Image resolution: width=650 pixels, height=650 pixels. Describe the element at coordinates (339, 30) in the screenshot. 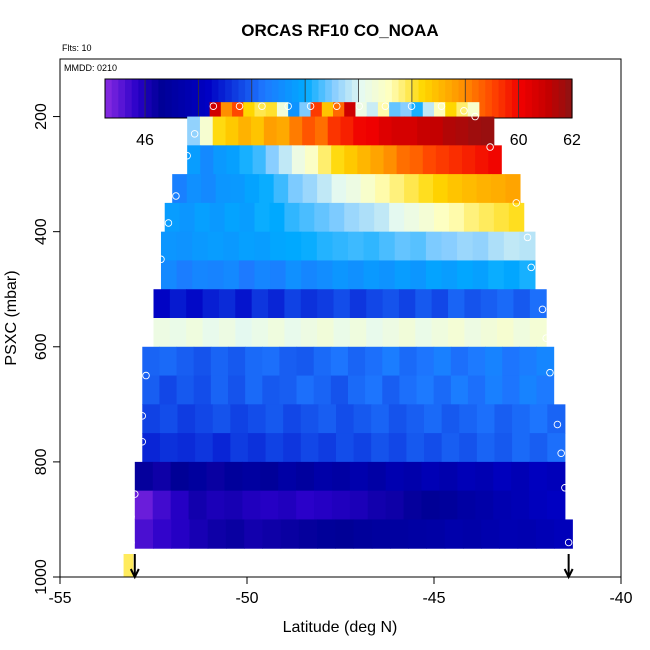

I see `chart-title: ORCAS RF10 CO_NOAA` at that location.